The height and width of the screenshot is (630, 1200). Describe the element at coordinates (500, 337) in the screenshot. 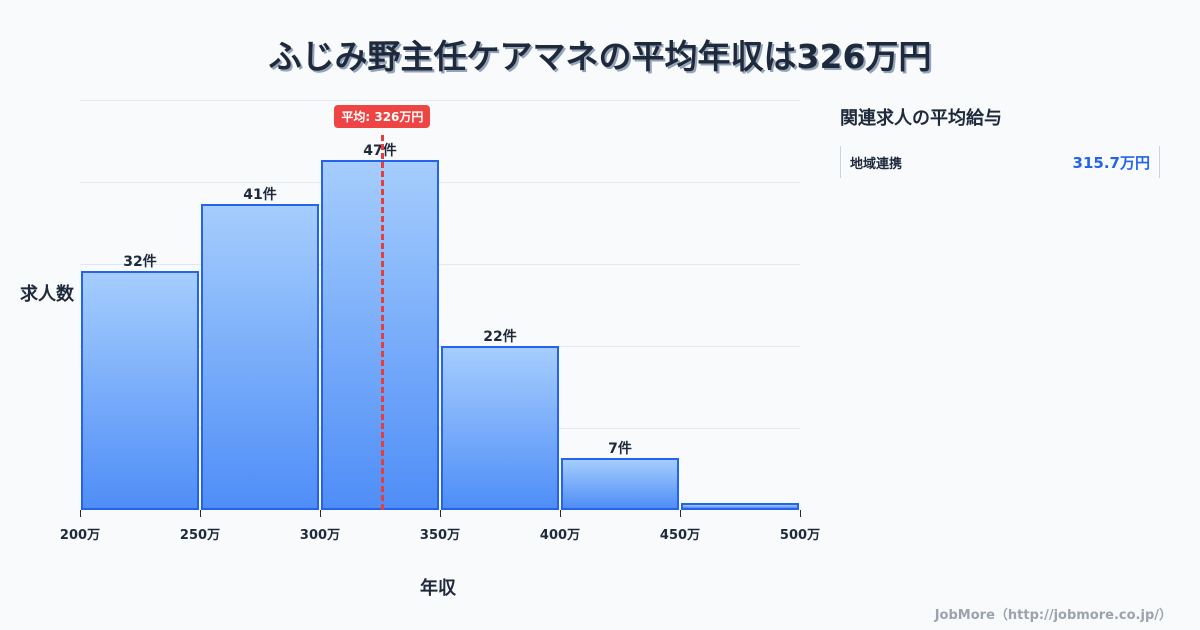

I see `bar-value-label: 22件` at that location.